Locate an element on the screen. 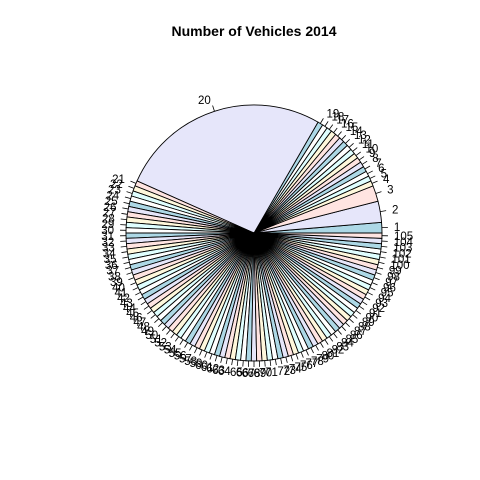  pie-label-33: 33 is located at coordinates (108, 249).